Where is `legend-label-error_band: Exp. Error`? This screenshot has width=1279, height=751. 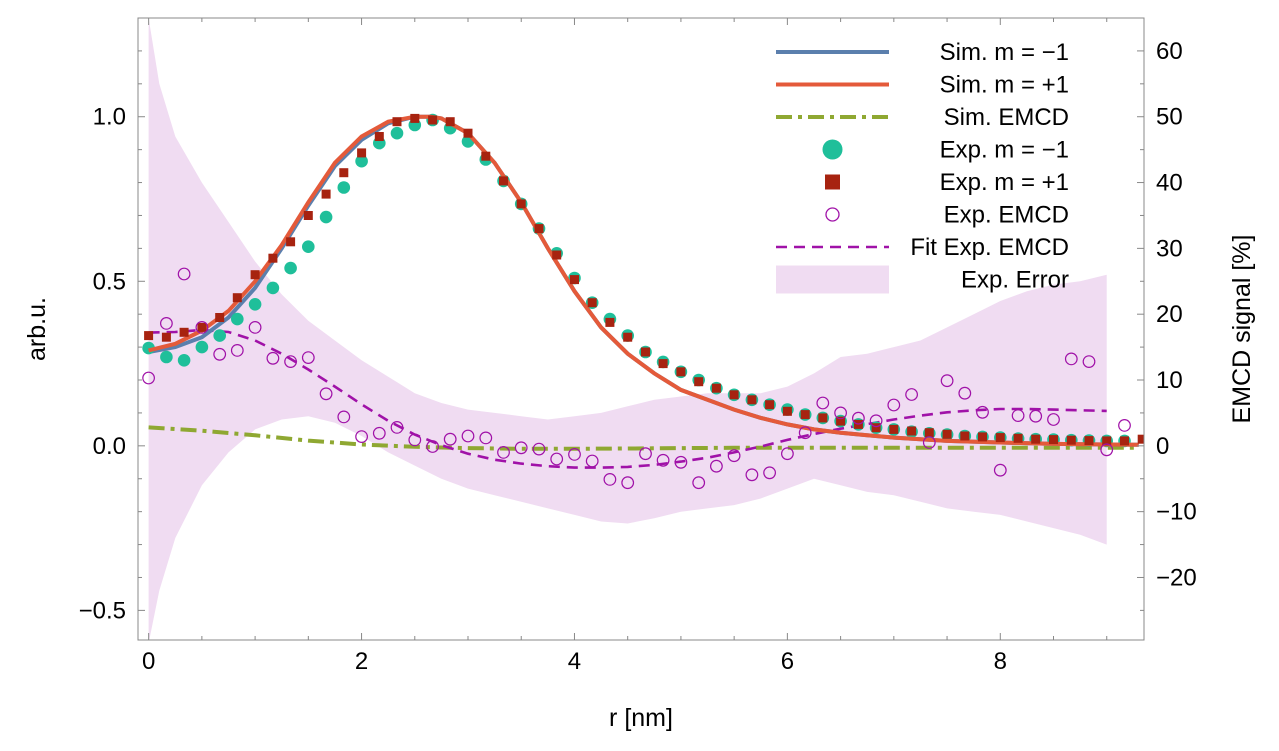 legend-label-error_band: Exp. Error is located at coordinates (1015, 280).